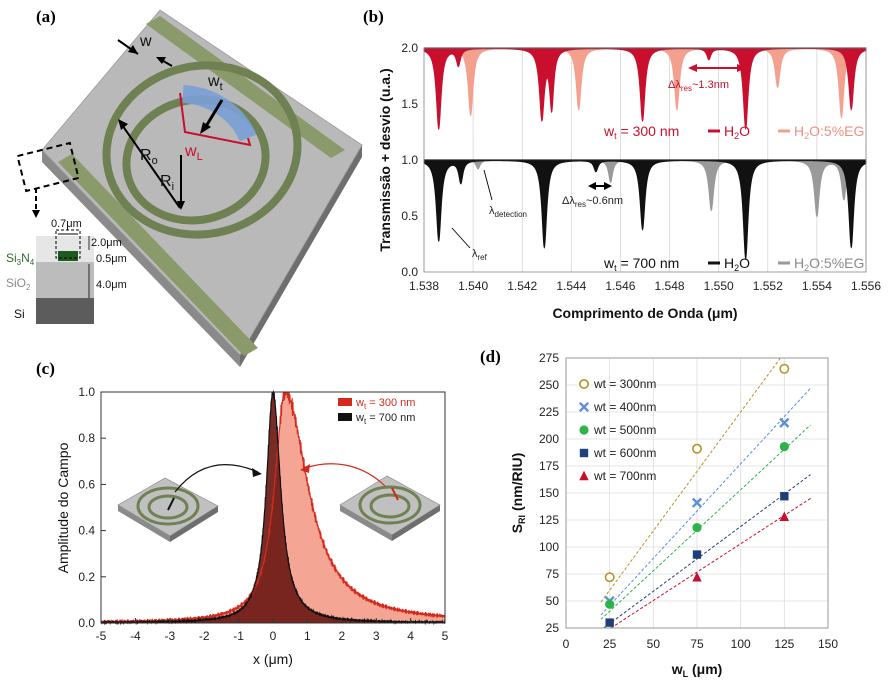  Describe the element at coordinates (65, 280) in the screenshot. I see `cross-section-sio2-layer` at that location.